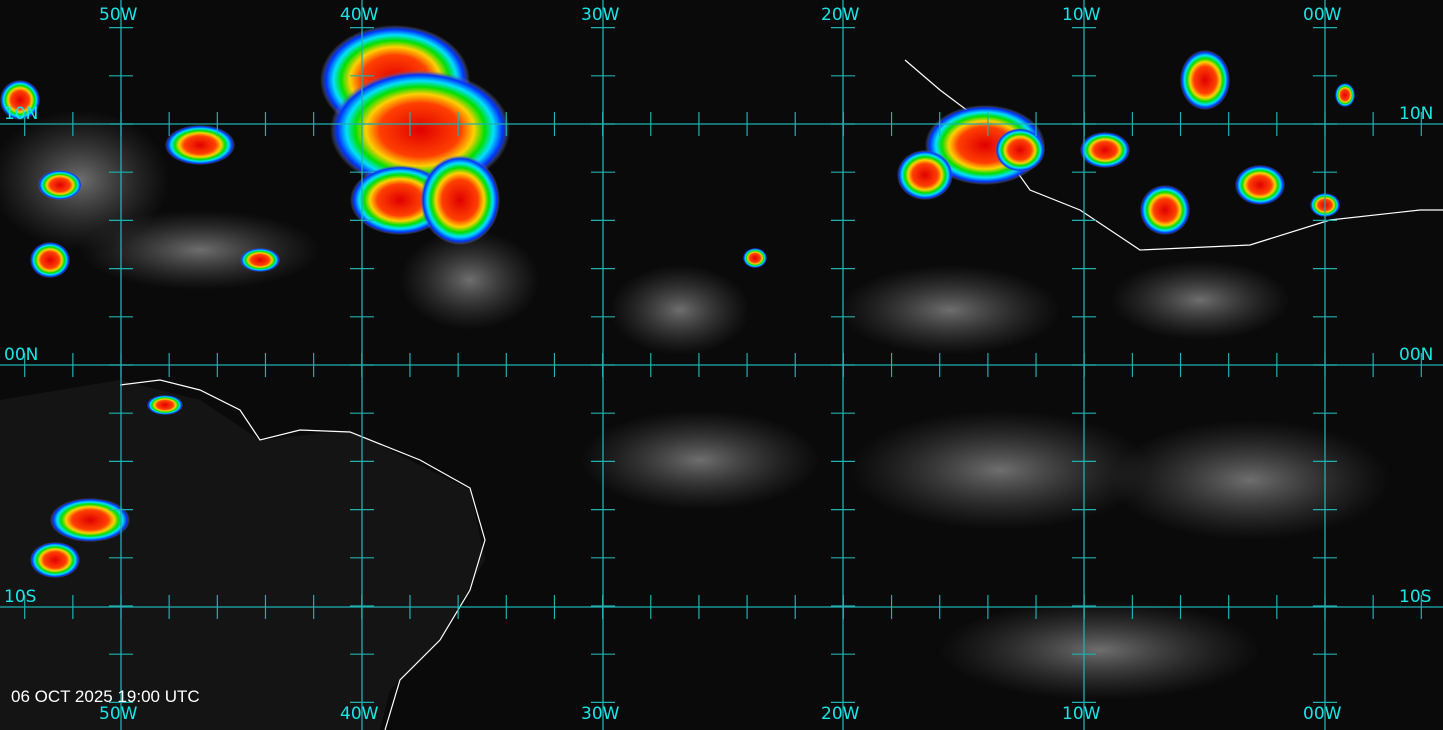  I want to click on timestamp: 06 OCT 2025 19:00 UTC, so click(105, 696).